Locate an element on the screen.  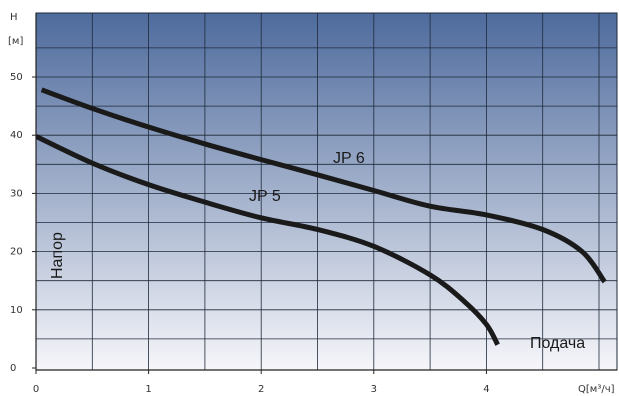
x-axis-title: Q[м³/ч] is located at coordinates (596, 389).